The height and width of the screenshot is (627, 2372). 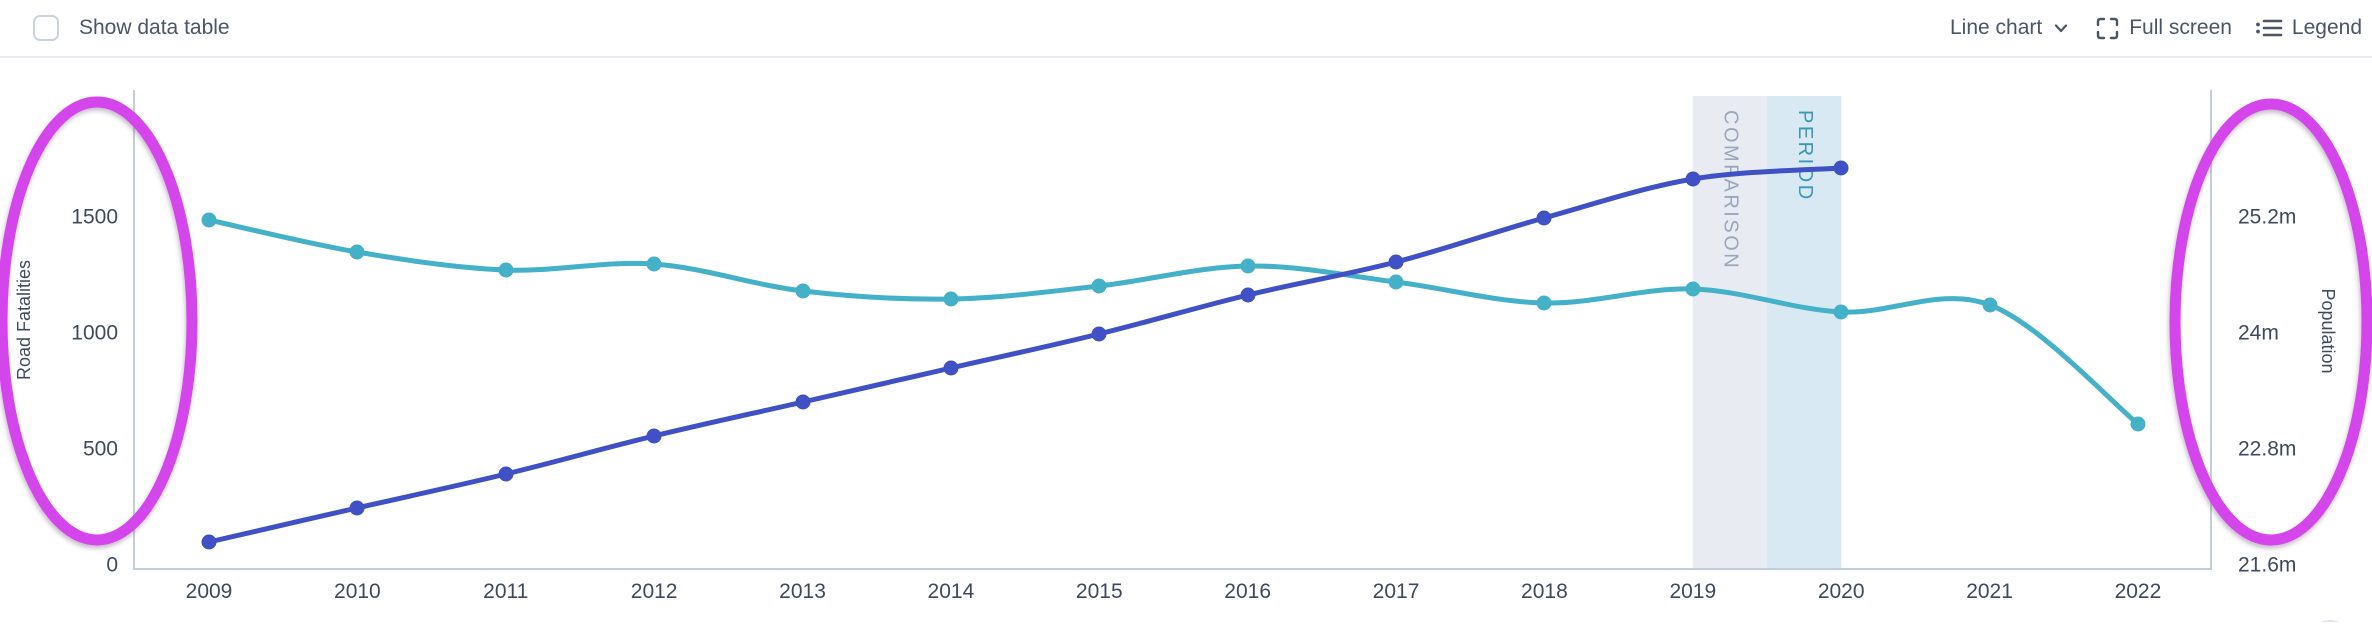 I want to click on x-axis-tick-label: 2021, so click(x=1989, y=591).